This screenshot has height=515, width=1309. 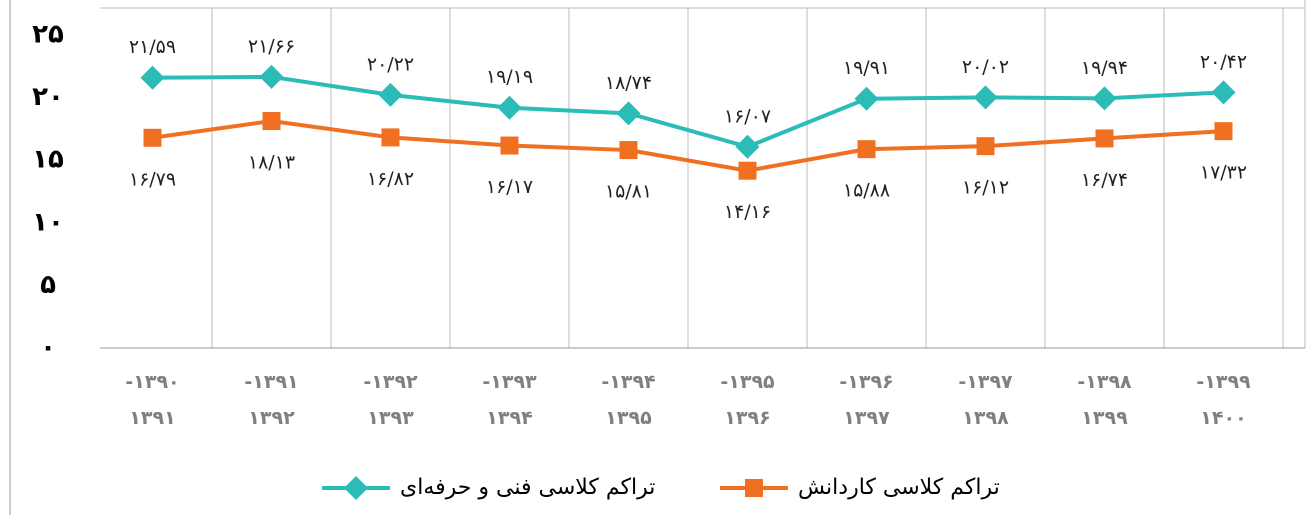 I want to click on data-label: ۱۴/۱۶, so click(x=747, y=212).